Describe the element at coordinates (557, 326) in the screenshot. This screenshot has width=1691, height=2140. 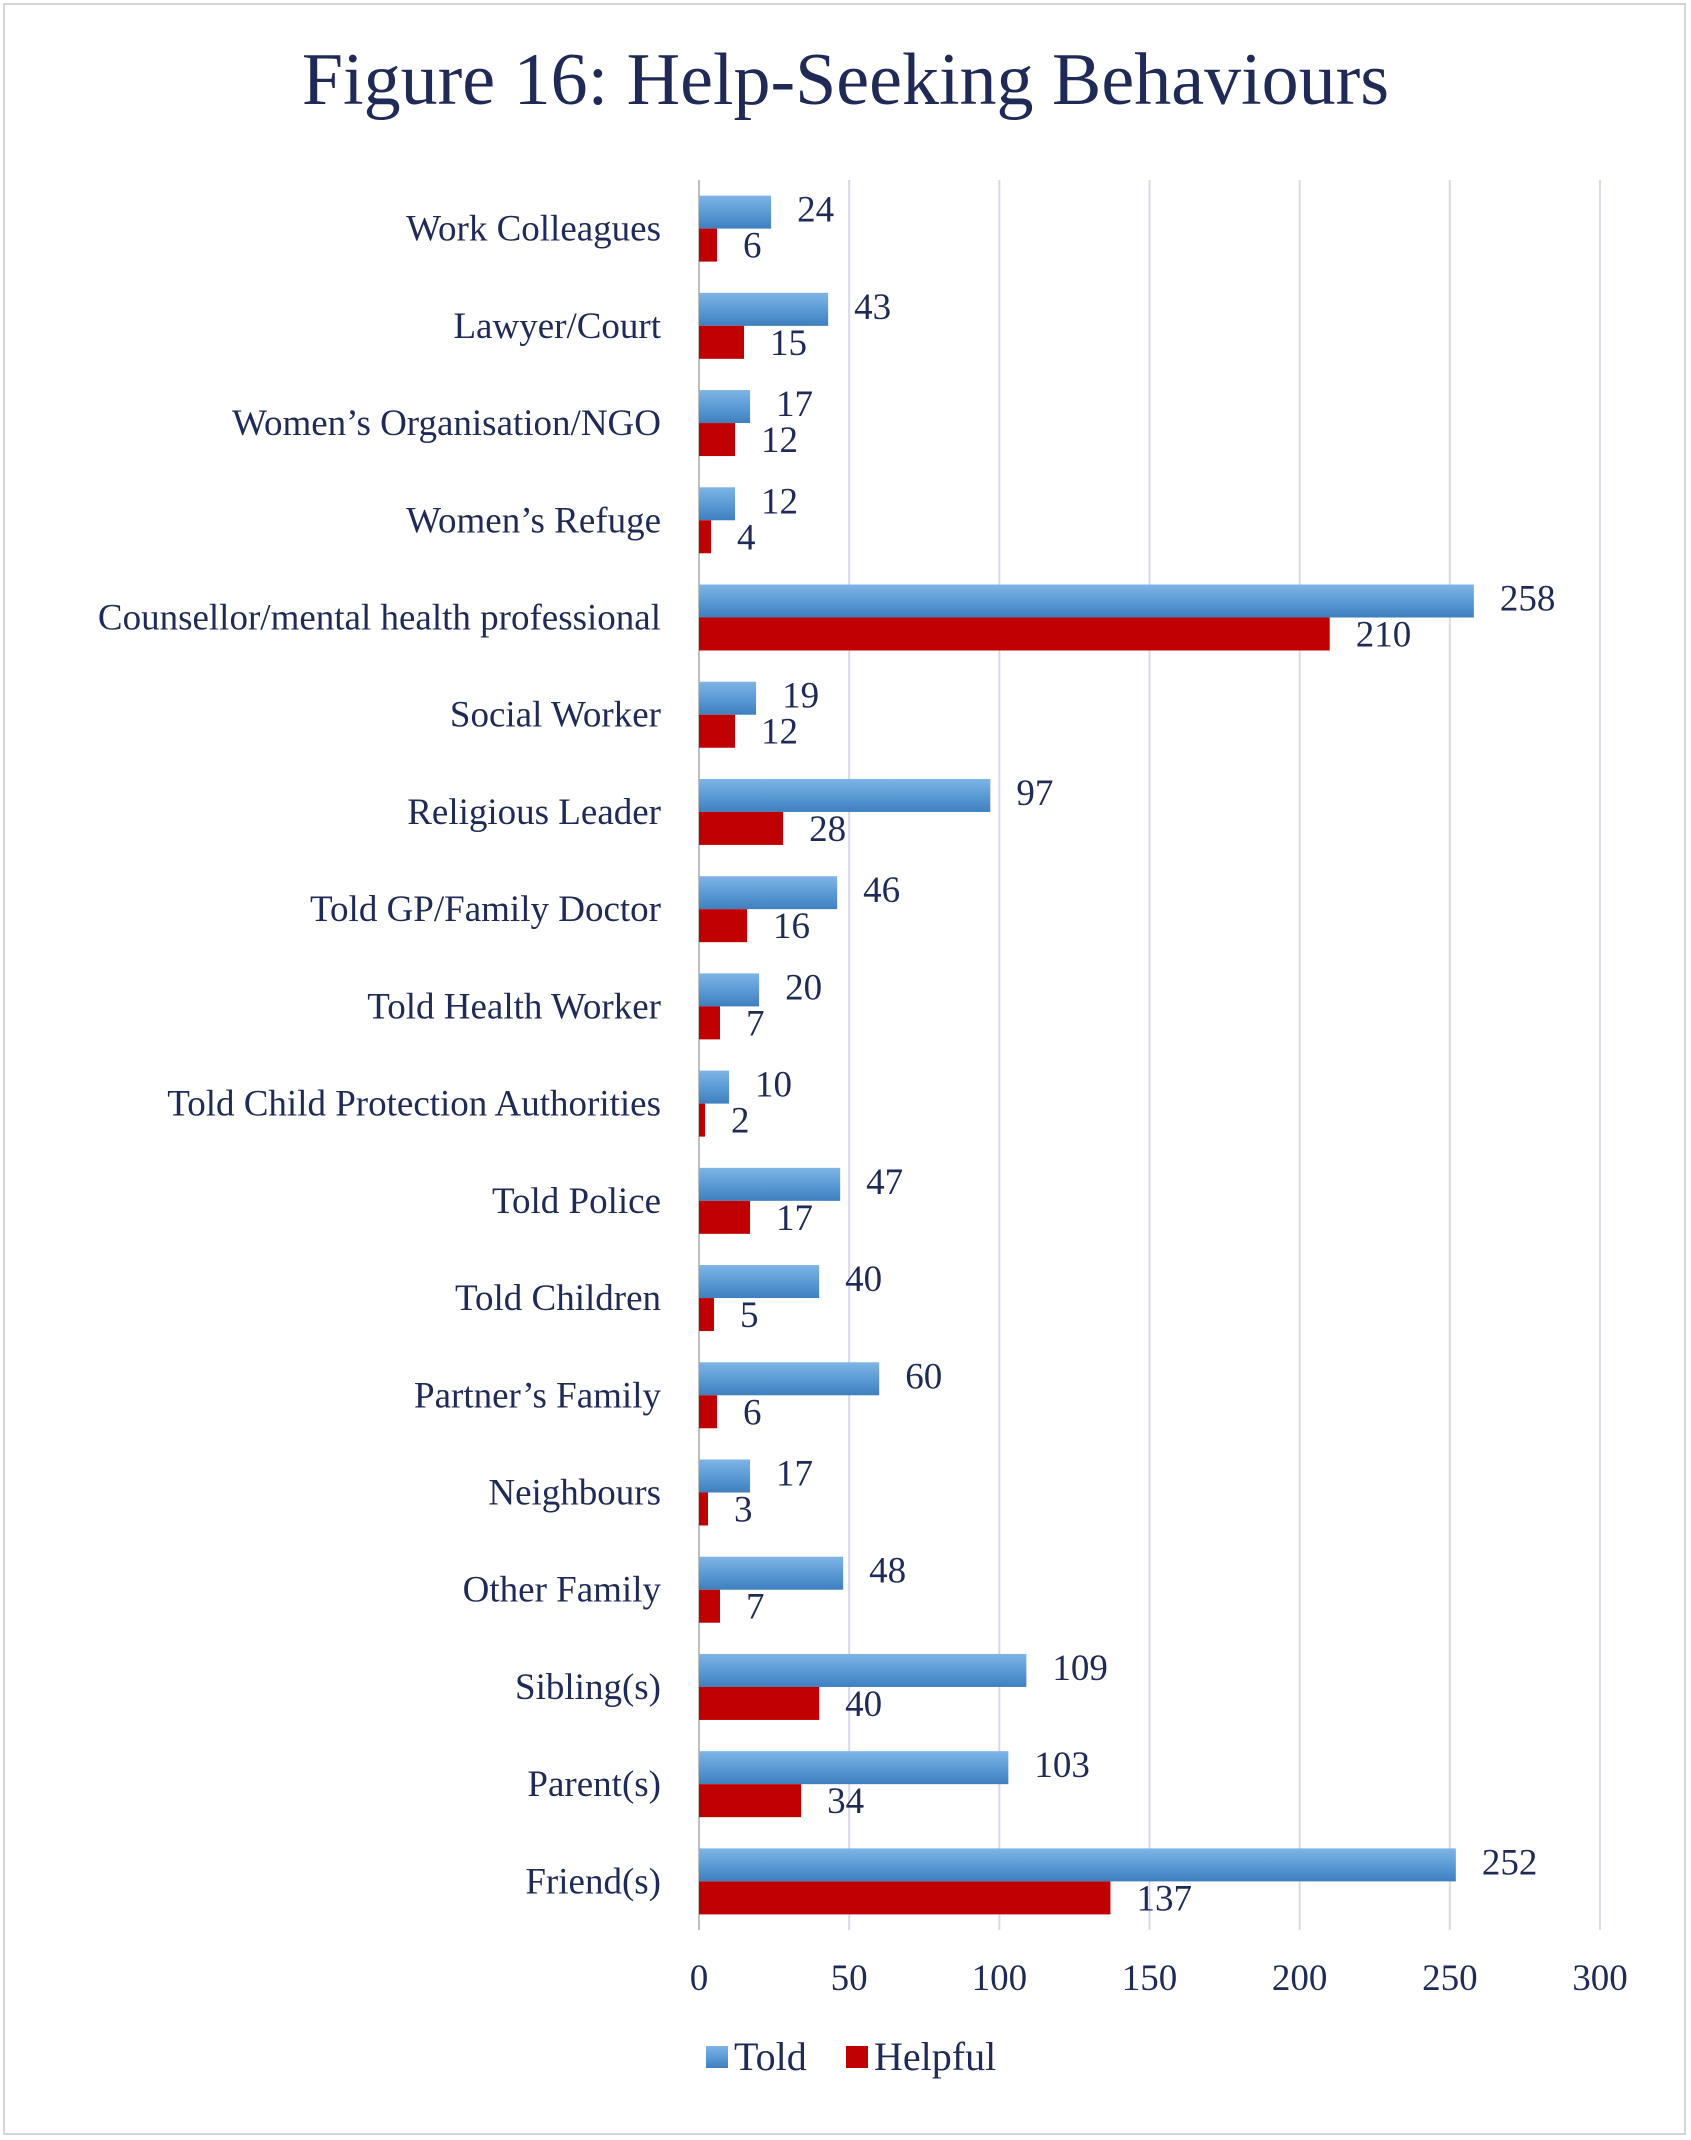
I see `category-label: Lawyer/Court` at that location.